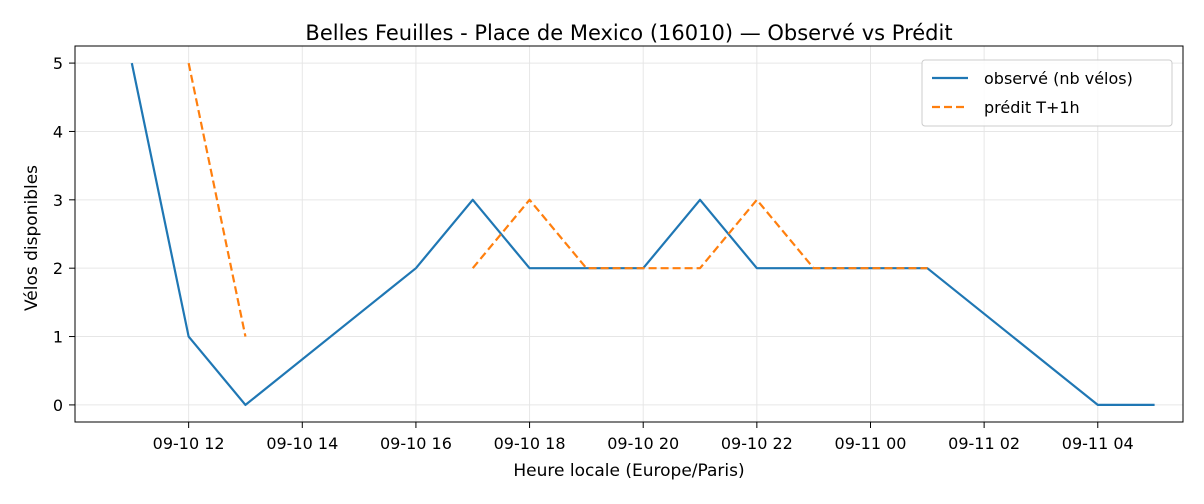  I want to click on legend-label-observed: observé (nb vélos), so click(1058, 78).